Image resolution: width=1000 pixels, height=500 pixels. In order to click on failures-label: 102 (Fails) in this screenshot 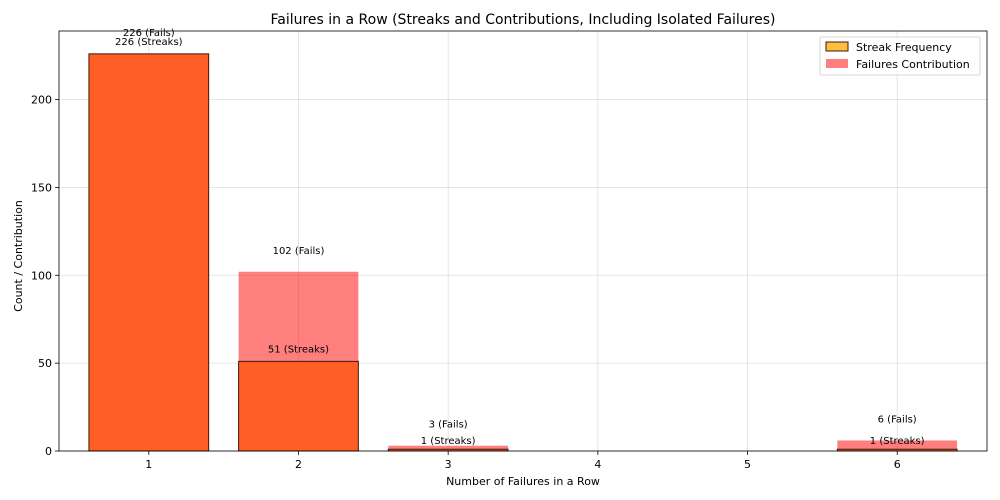, I will do `click(299, 251)`.